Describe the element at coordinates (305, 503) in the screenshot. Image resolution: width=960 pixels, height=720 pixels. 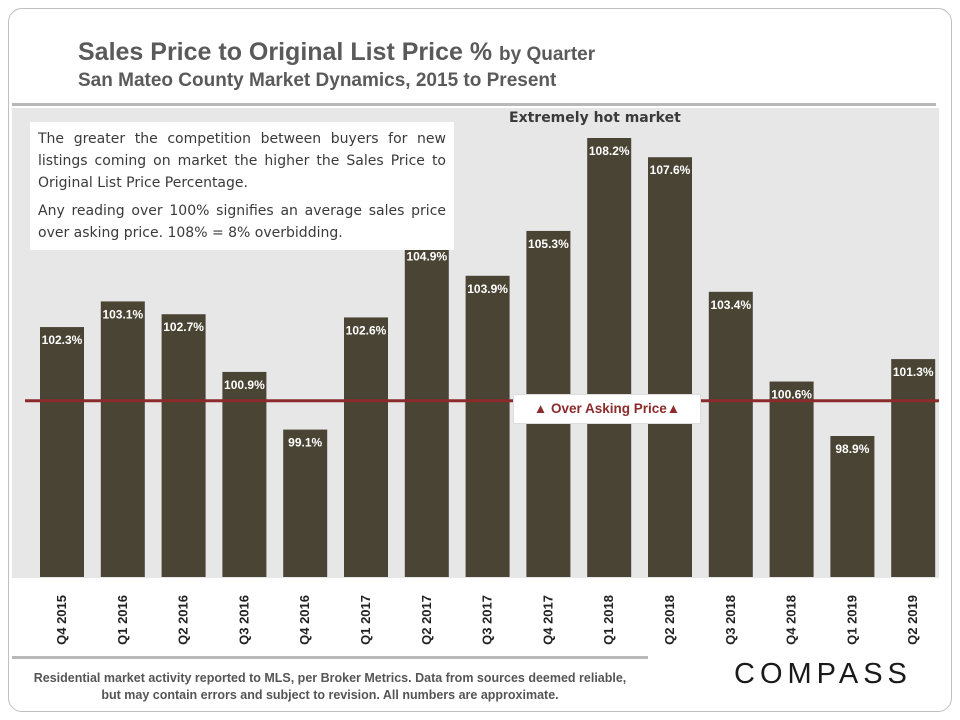
I see `bar-q4-2016` at that location.